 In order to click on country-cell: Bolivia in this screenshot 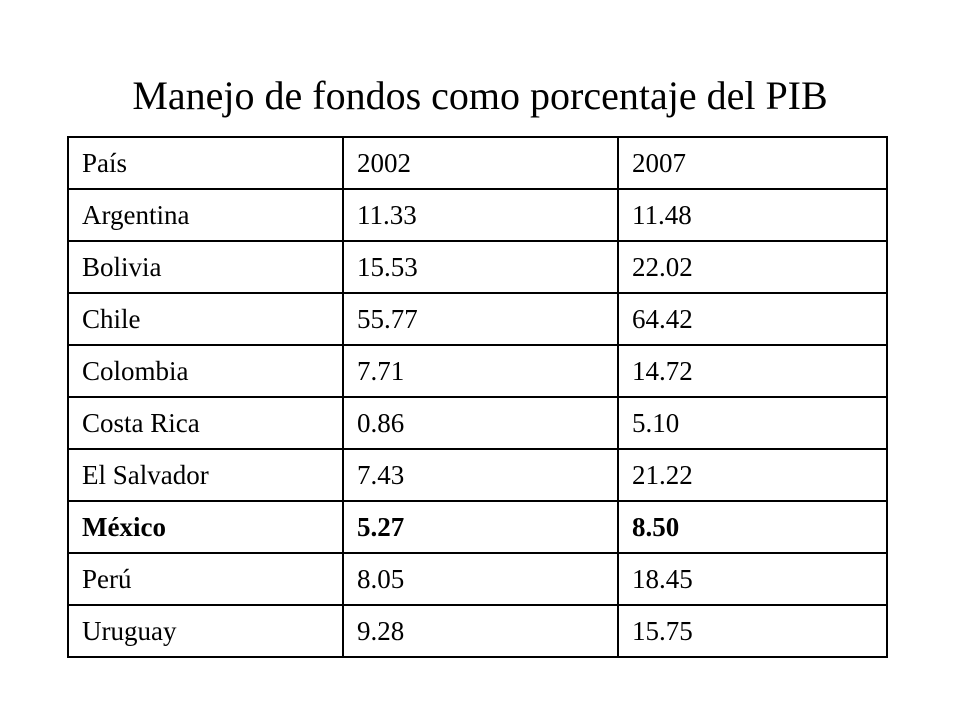, I will do `click(205, 267)`.